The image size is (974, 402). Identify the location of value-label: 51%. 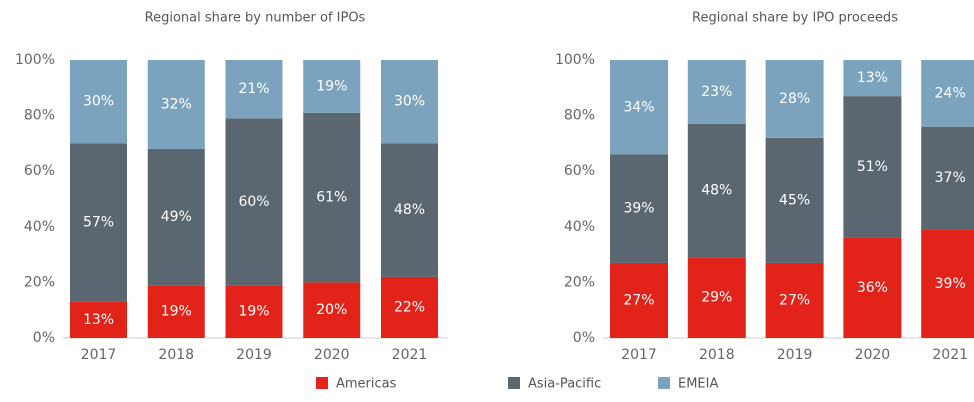
(872, 167).